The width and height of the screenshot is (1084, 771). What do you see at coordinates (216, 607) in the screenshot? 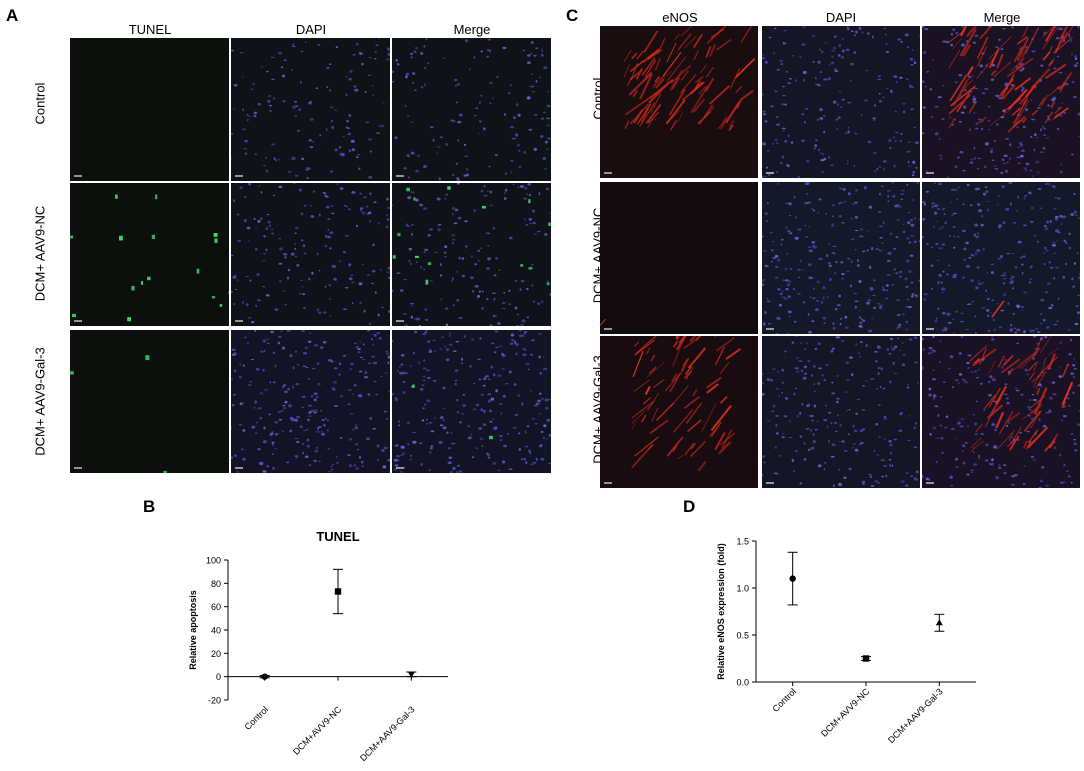
I see `y-tick-label: 60` at bounding box center [216, 607].